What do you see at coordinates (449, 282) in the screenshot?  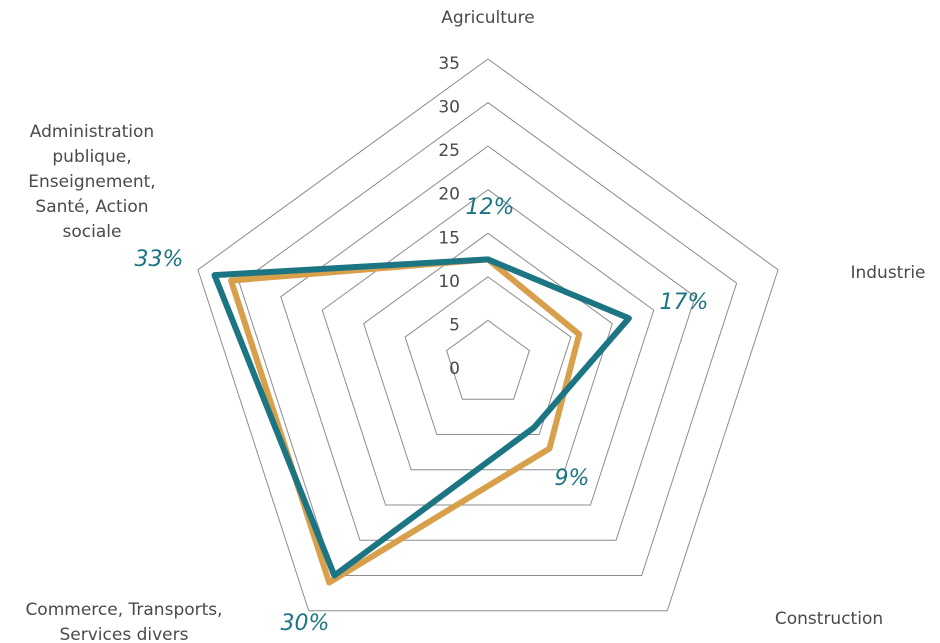 I see `tick-label: 10` at bounding box center [449, 282].